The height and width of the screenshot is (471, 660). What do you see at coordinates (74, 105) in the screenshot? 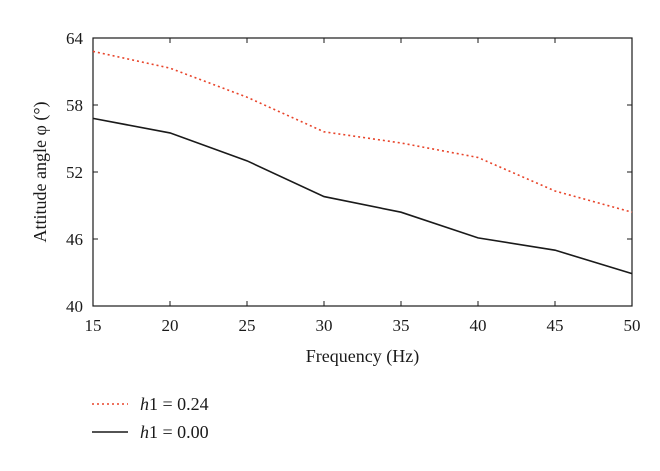
I see `y-tick-label: 58` at bounding box center [74, 105].